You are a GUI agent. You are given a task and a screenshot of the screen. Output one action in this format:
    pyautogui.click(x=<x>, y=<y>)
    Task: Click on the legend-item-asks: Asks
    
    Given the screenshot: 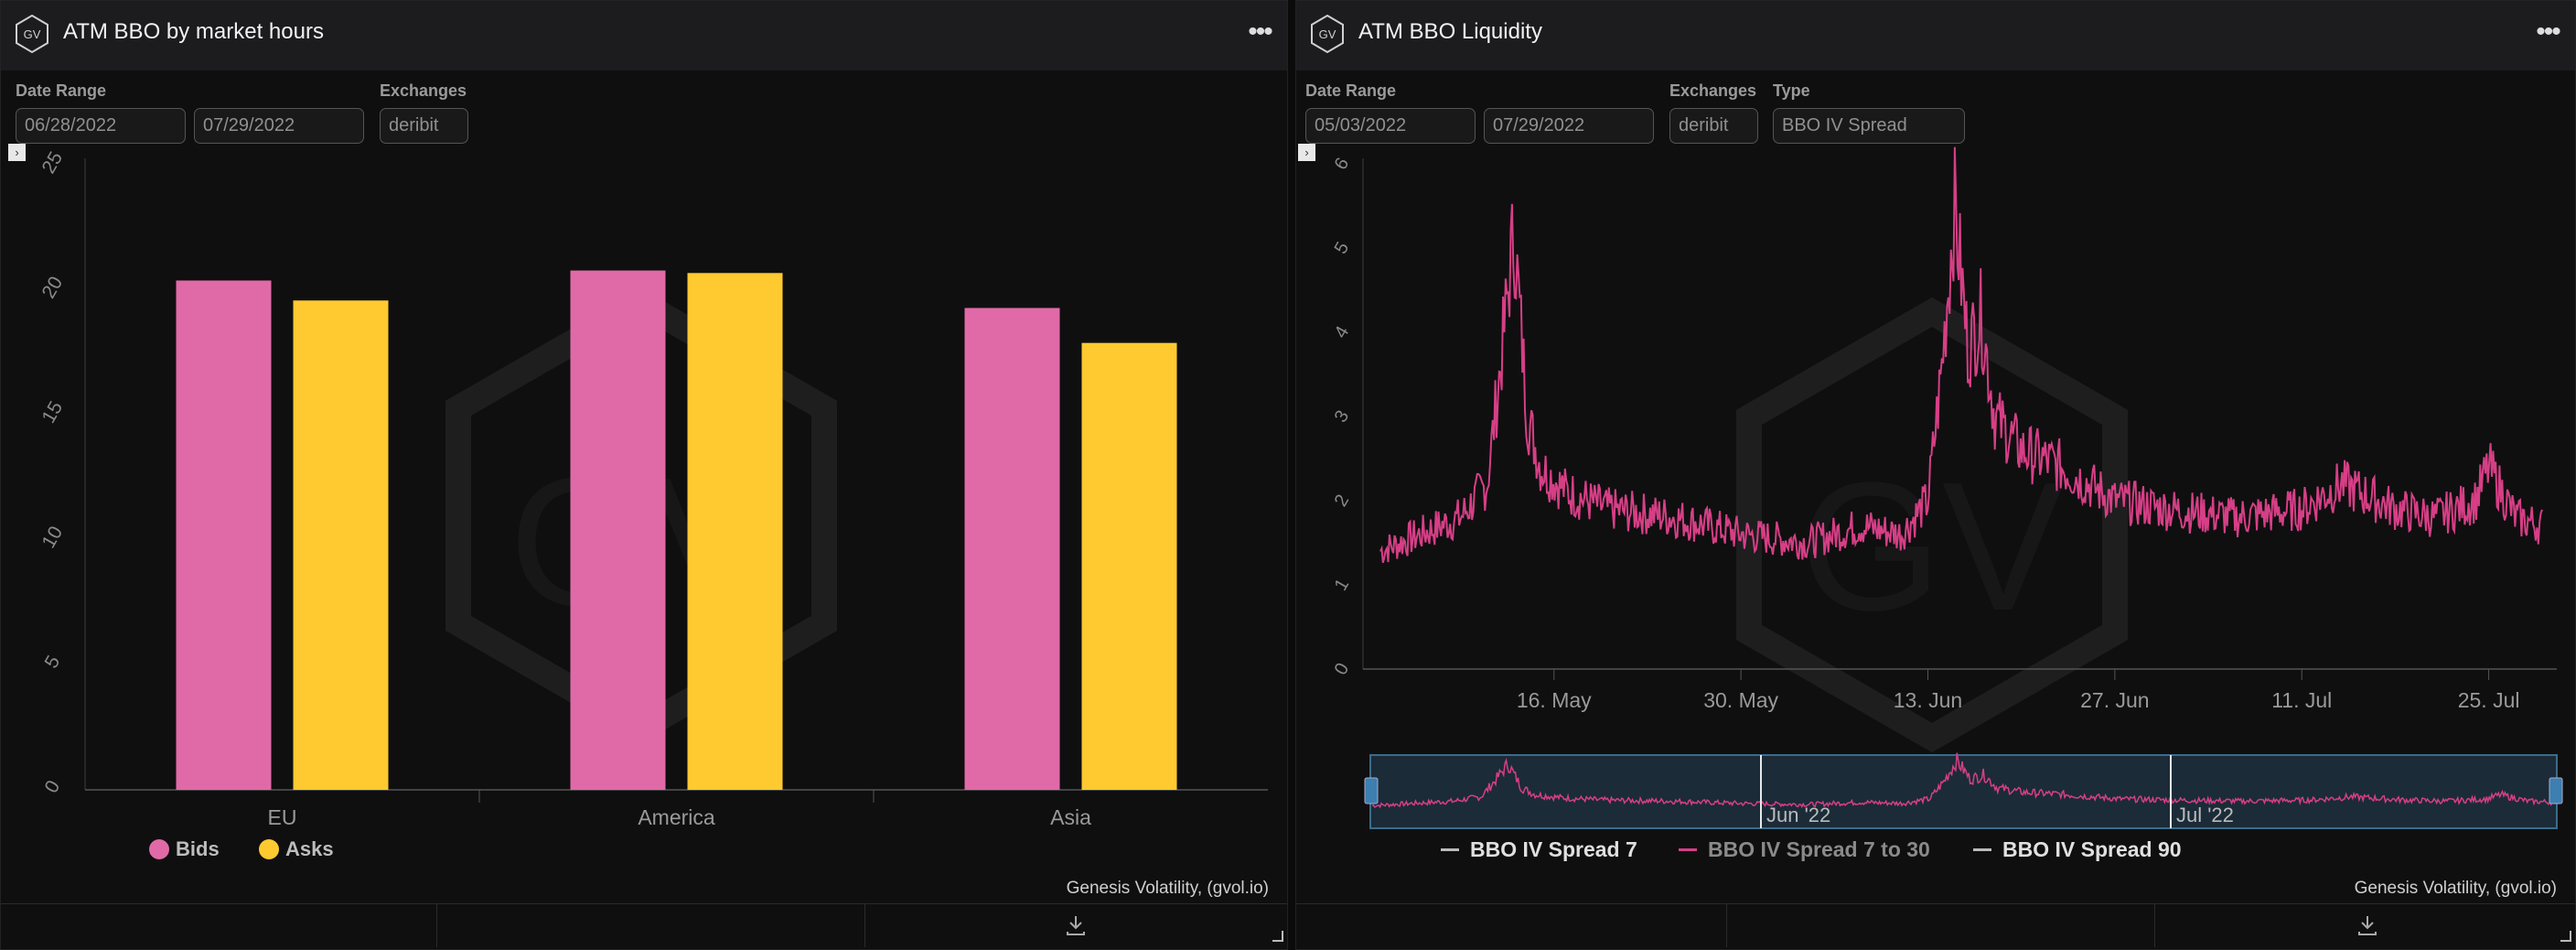 What is the action you would take?
    pyautogui.click(x=297, y=849)
    